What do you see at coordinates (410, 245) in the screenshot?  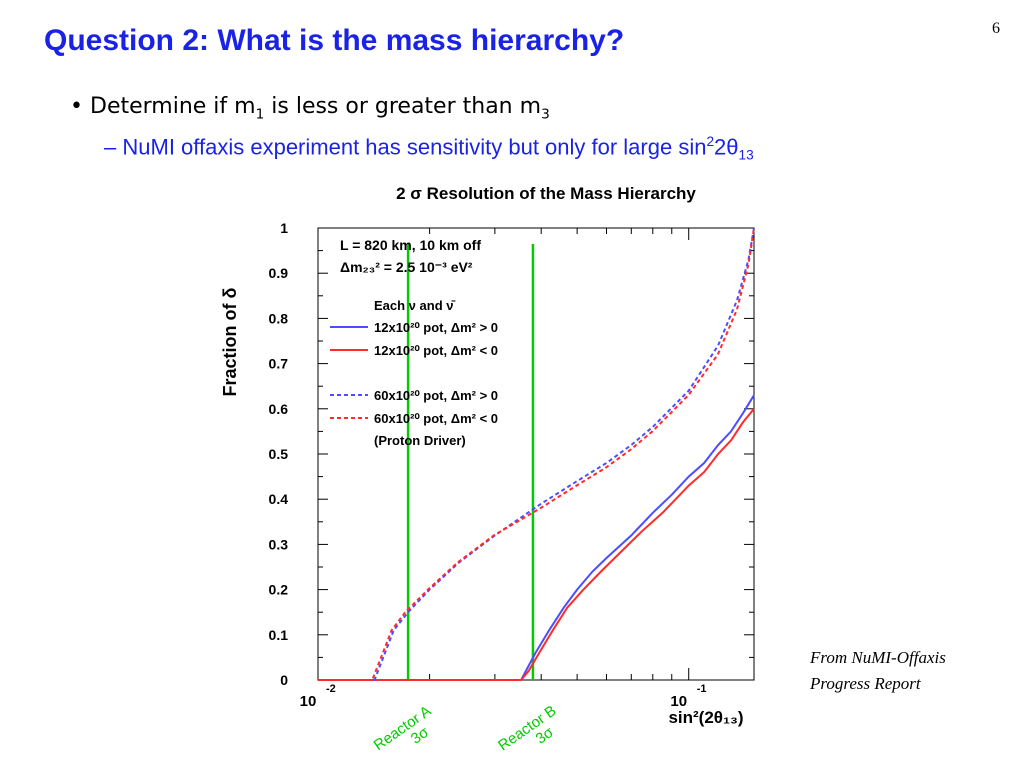 I see `annotation-baseline: L = 820 km, 10 km off` at bounding box center [410, 245].